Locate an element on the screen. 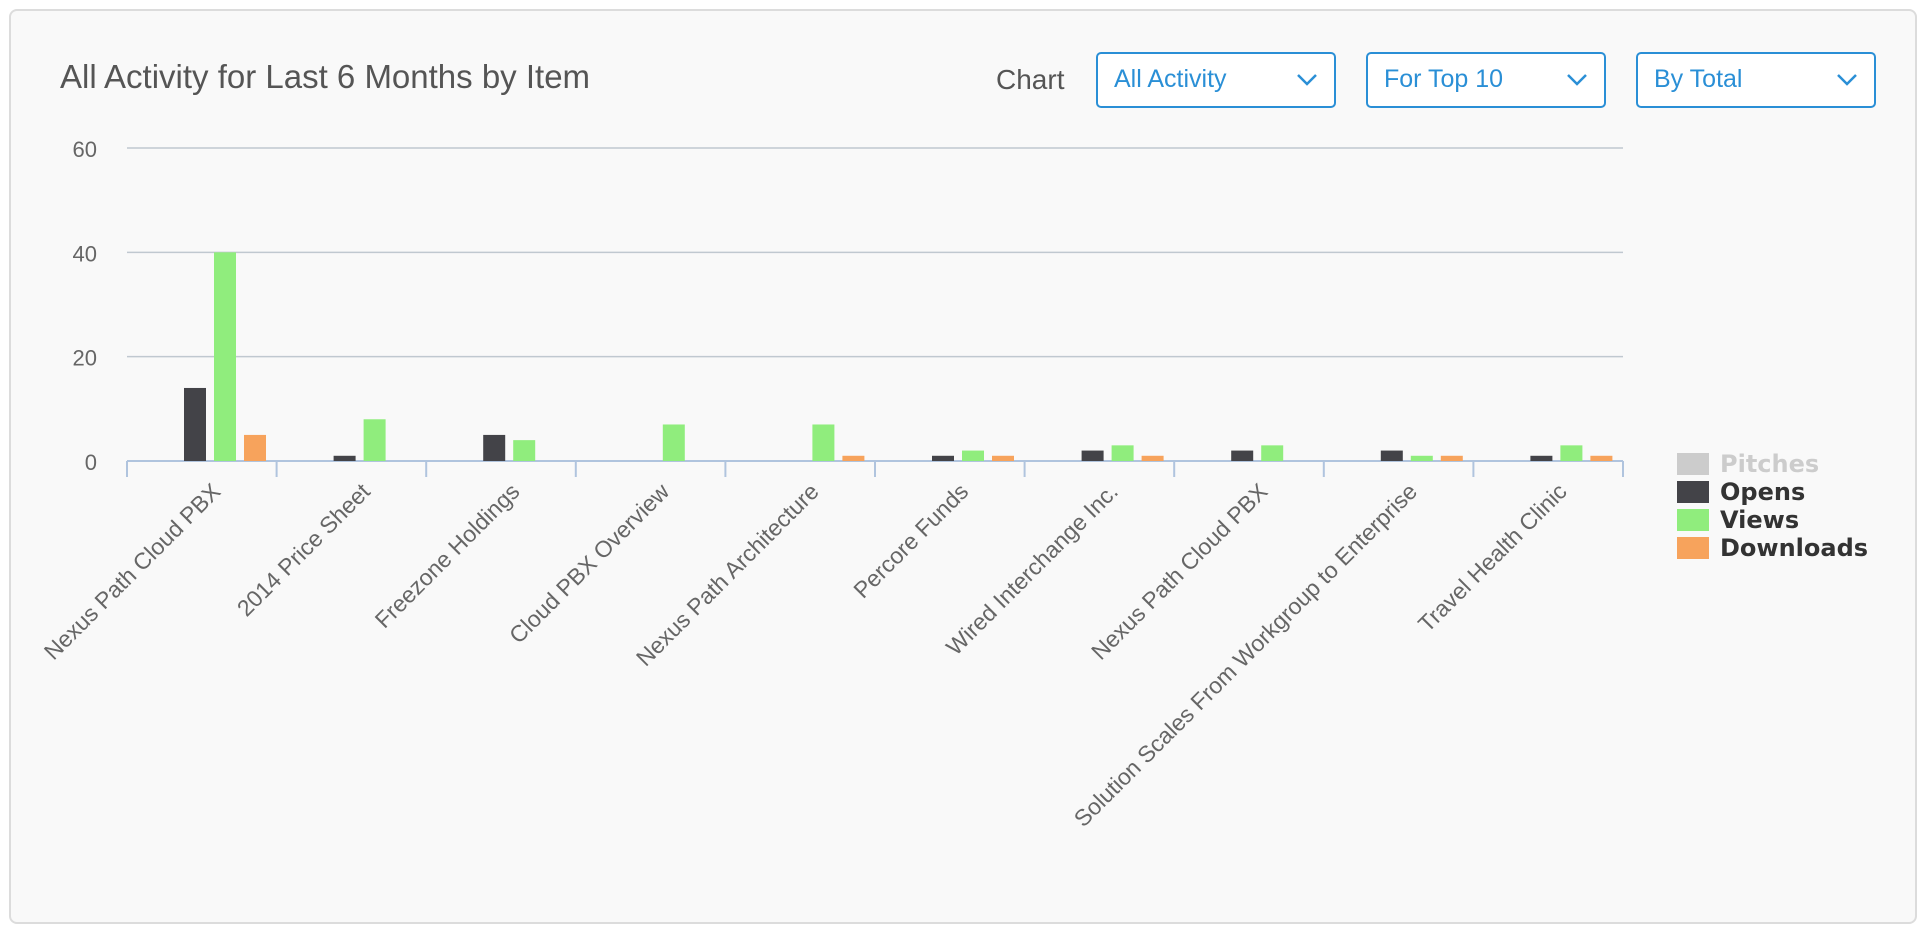 The height and width of the screenshot is (938, 1930). sort-by-select: By Total is located at coordinates (1756, 80).